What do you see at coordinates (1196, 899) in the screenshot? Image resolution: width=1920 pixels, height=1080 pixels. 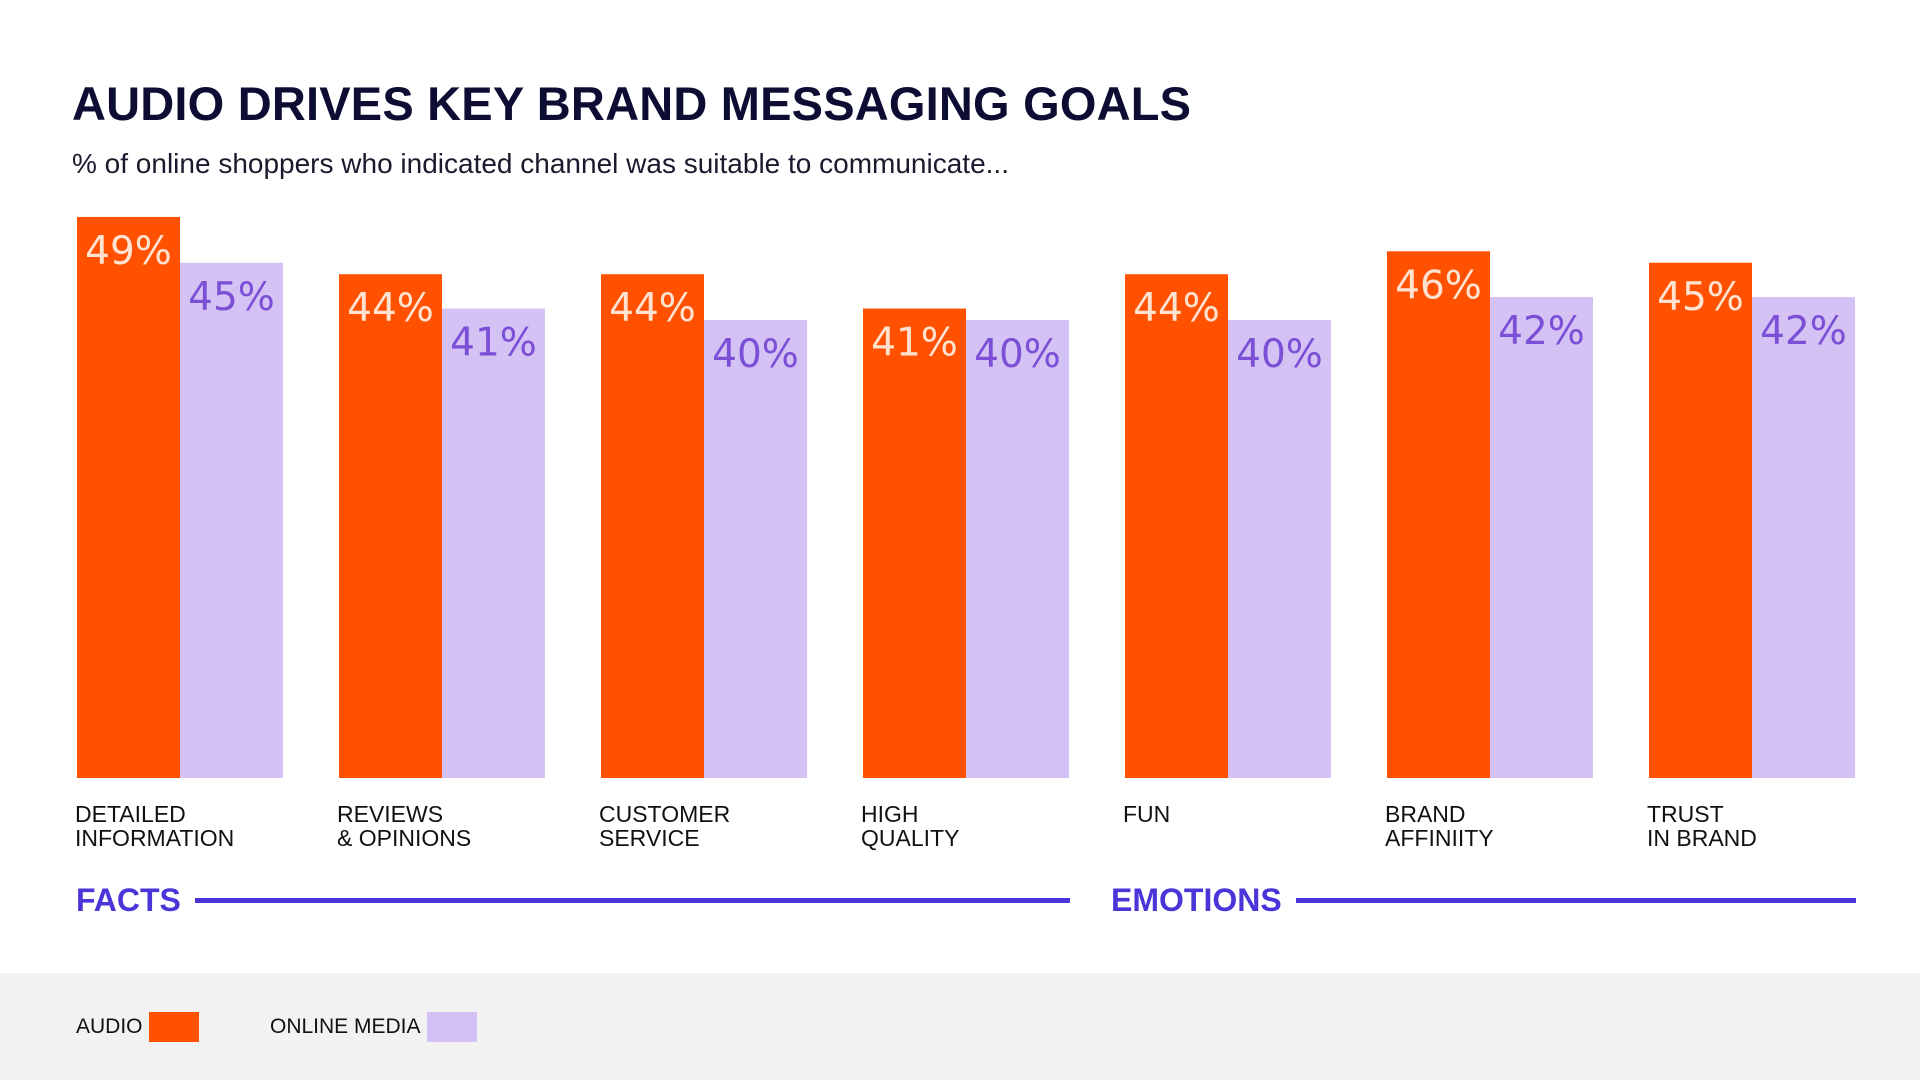 I see `emotions-section-label: EMOTIONS` at bounding box center [1196, 899].